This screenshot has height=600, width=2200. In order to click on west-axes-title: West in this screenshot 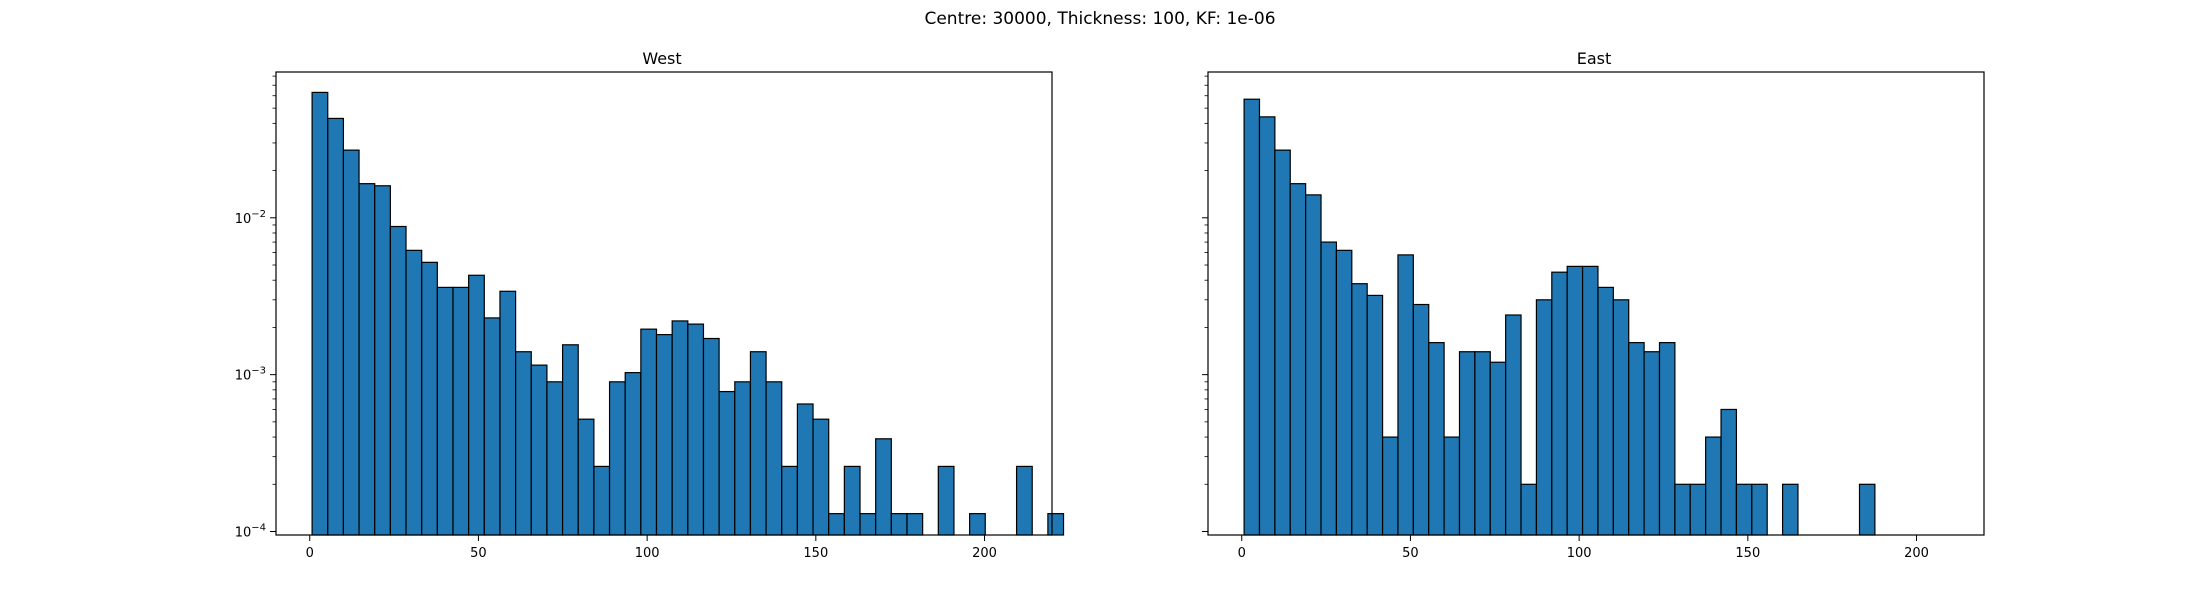, I will do `click(661, 58)`.